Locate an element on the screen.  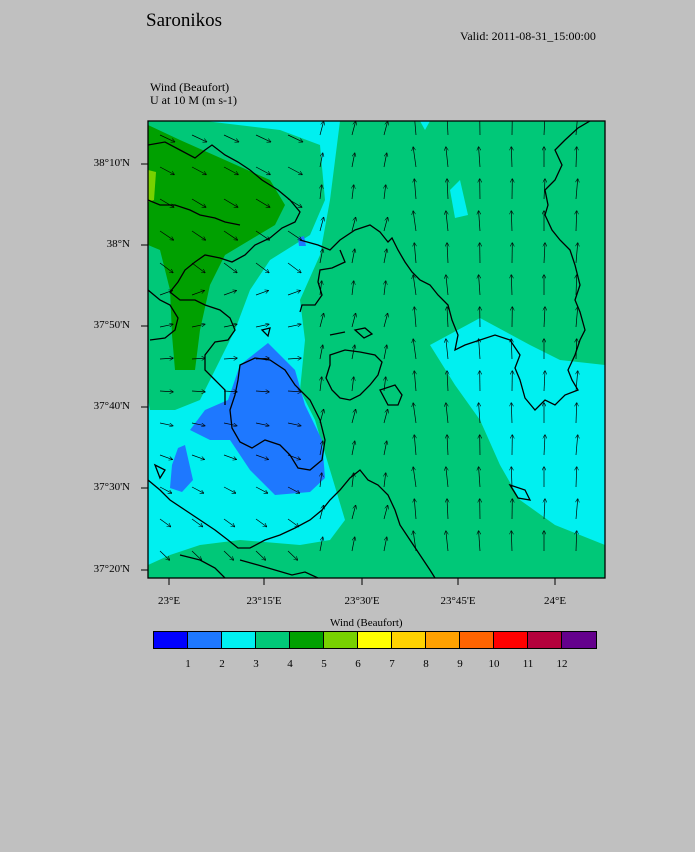
colorbar-label: 8 is located at coordinates (426, 664).